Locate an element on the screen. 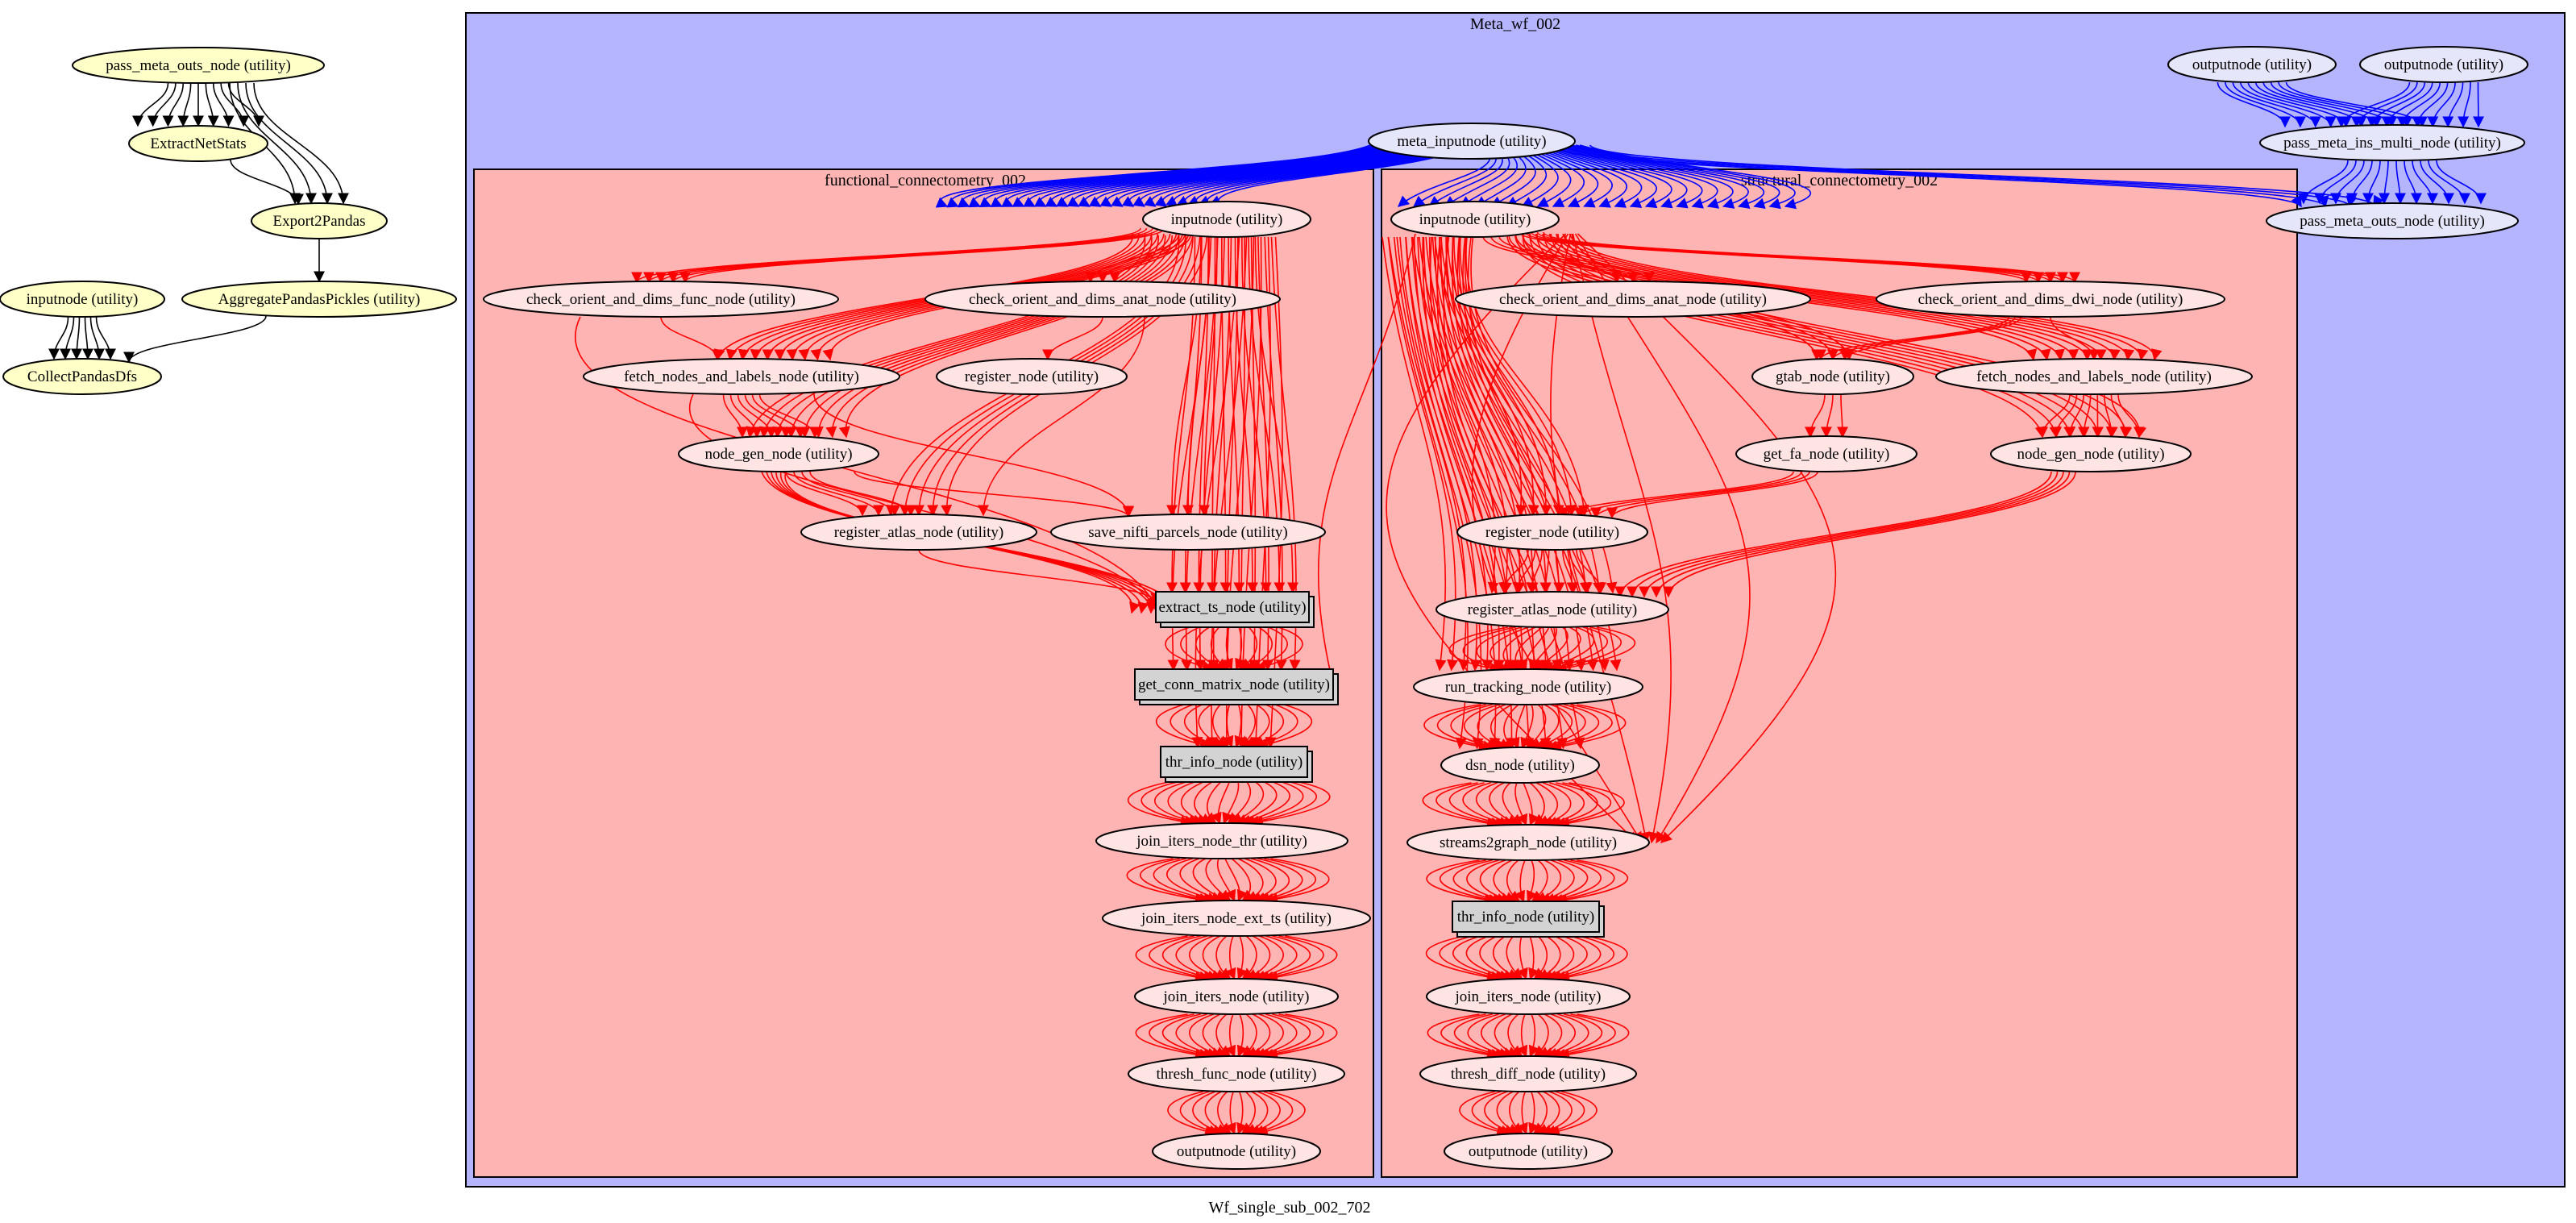 This screenshot has height=1223, width=2576. node-pass-meta-outs-meta: pass_meta_outs_node (utility) is located at coordinates (2392, 221).